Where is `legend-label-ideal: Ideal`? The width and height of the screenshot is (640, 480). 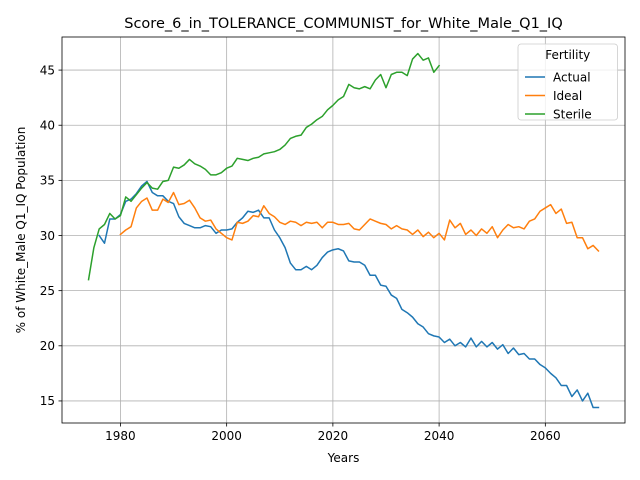
legend-label-ideal: Ideal is located at coordinates (567, 96).